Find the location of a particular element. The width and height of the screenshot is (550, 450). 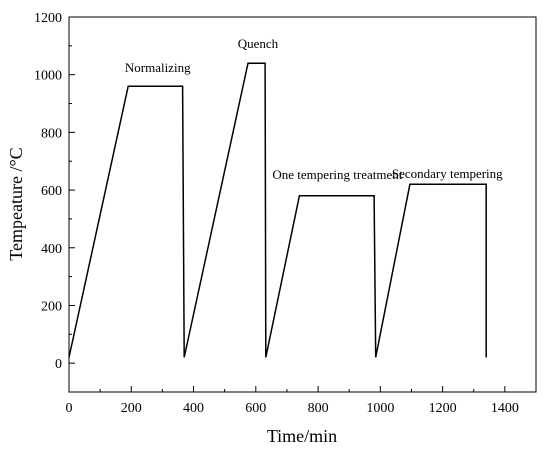

y-axis-title: Tempeature /°C is located at coordinates (16, 203).